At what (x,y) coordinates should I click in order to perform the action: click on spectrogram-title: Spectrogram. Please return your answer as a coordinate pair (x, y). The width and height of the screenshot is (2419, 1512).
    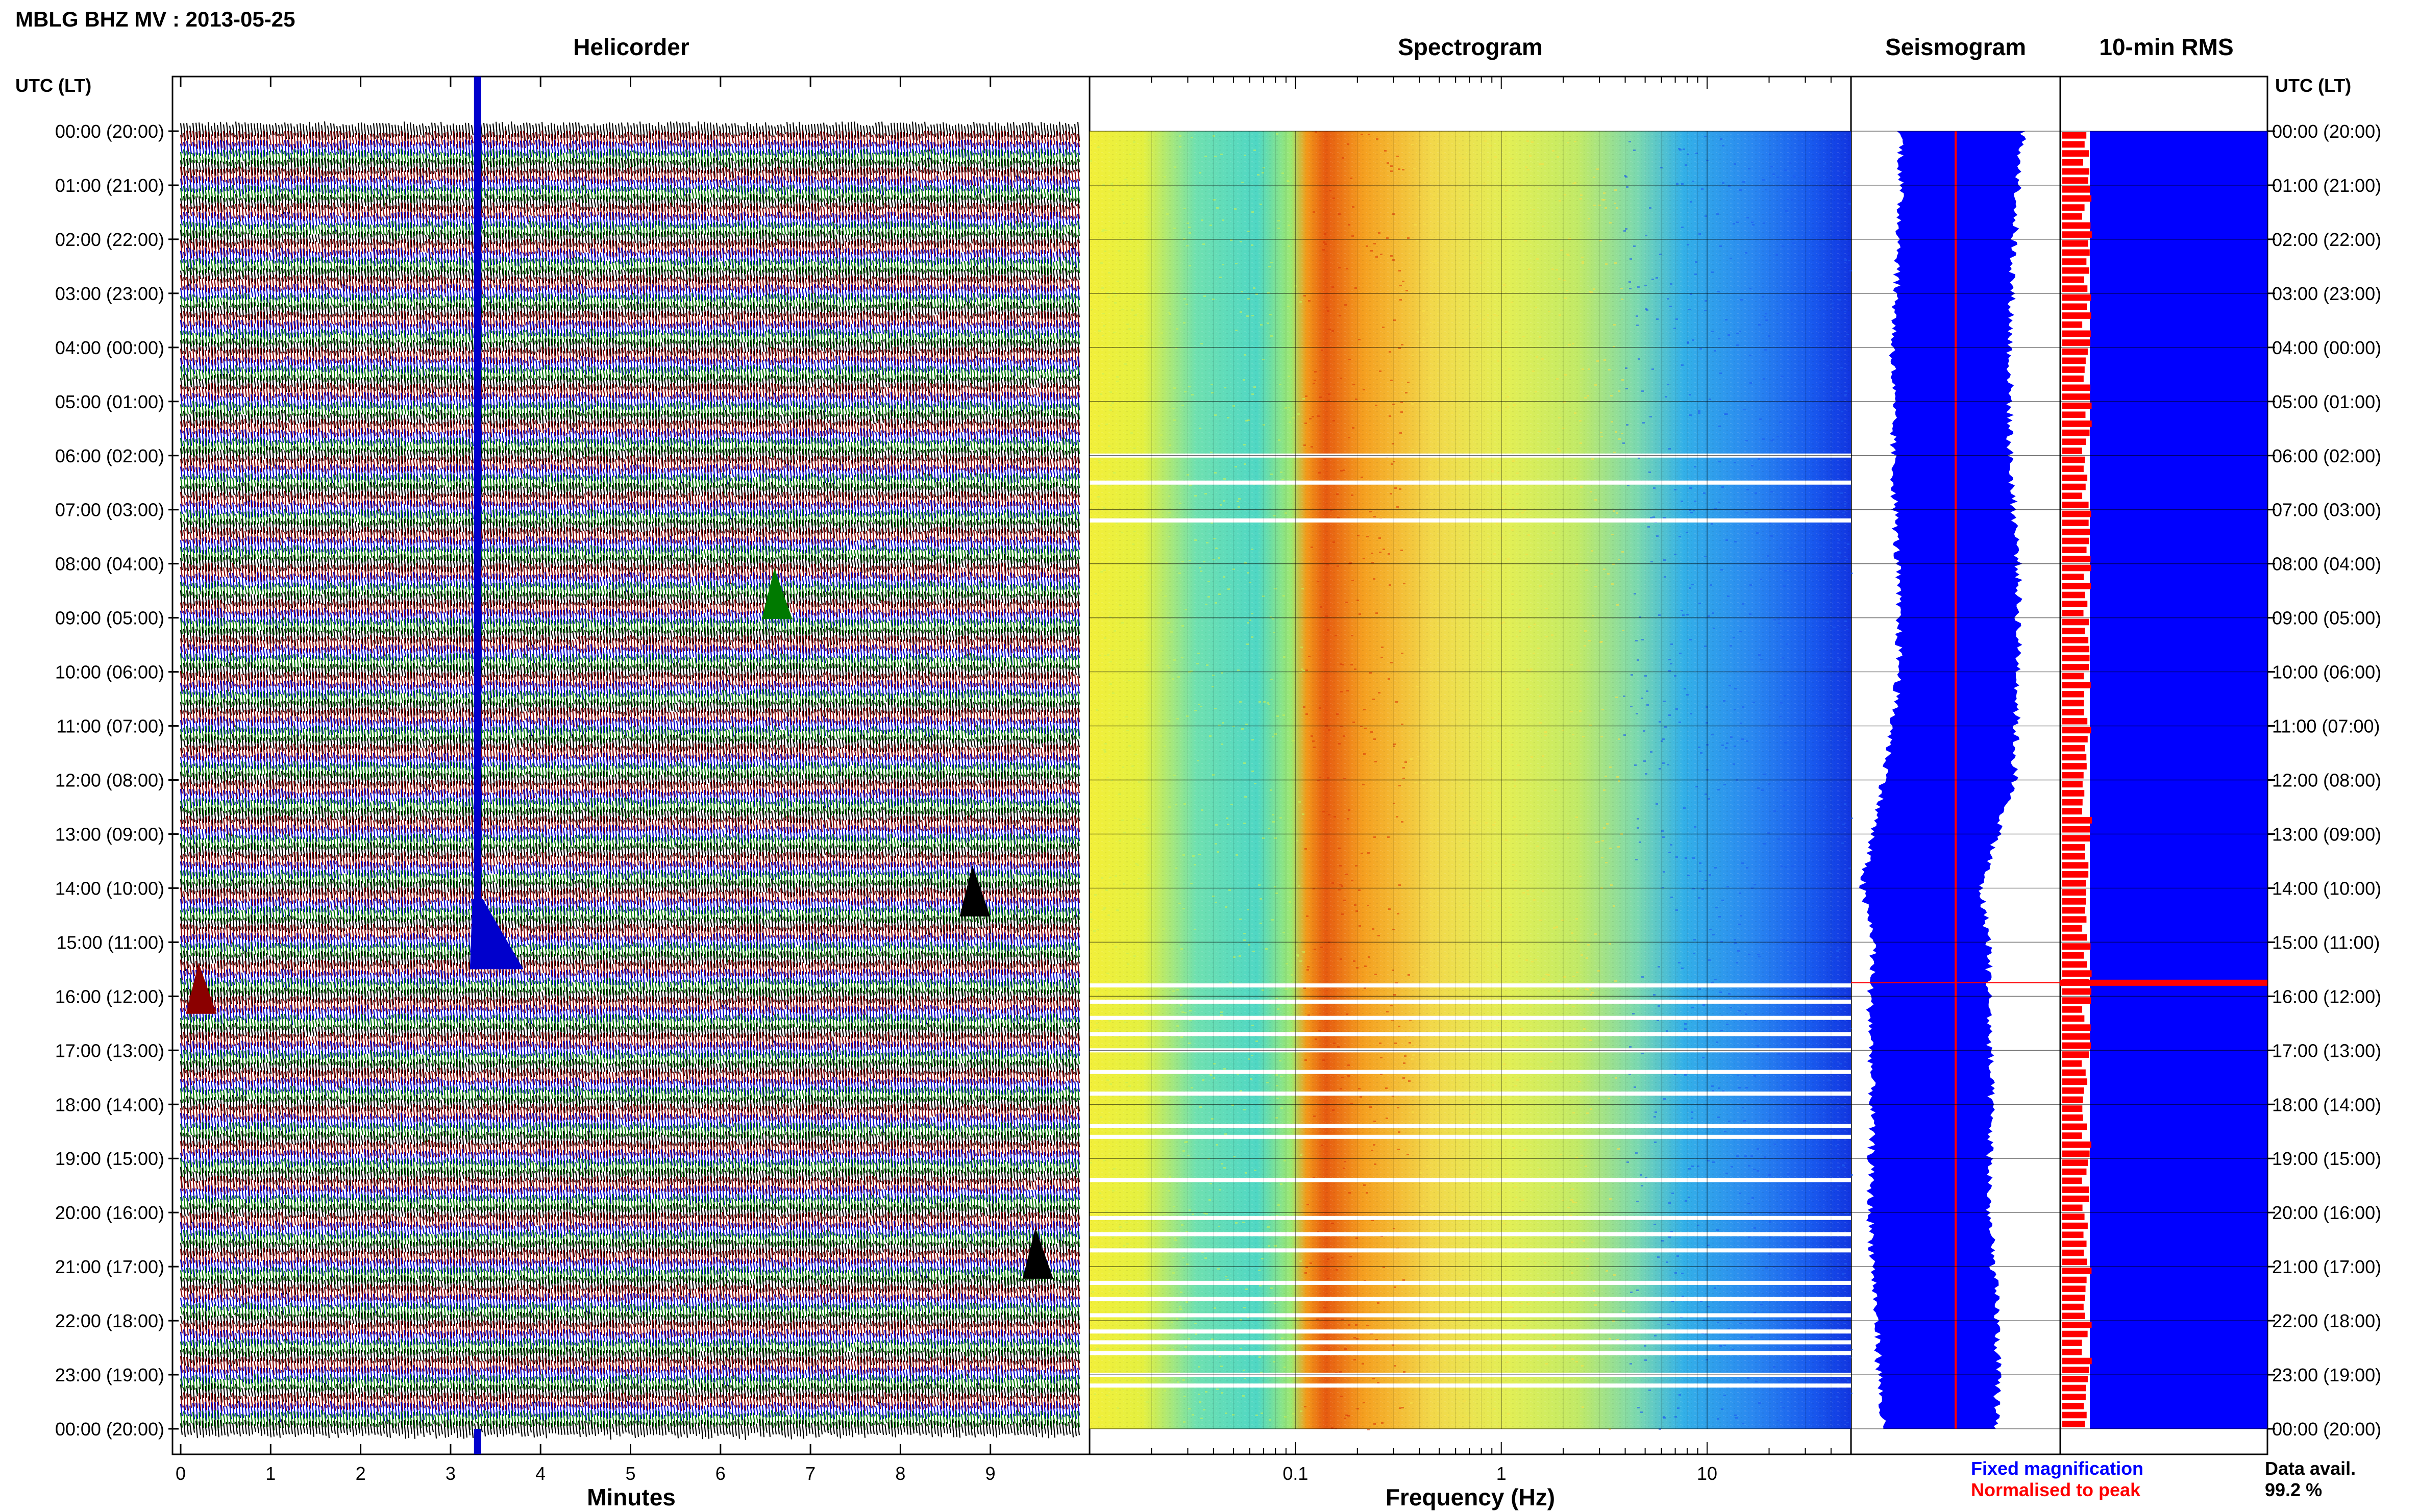
    Looking at the image, I should click on (1470, 47).